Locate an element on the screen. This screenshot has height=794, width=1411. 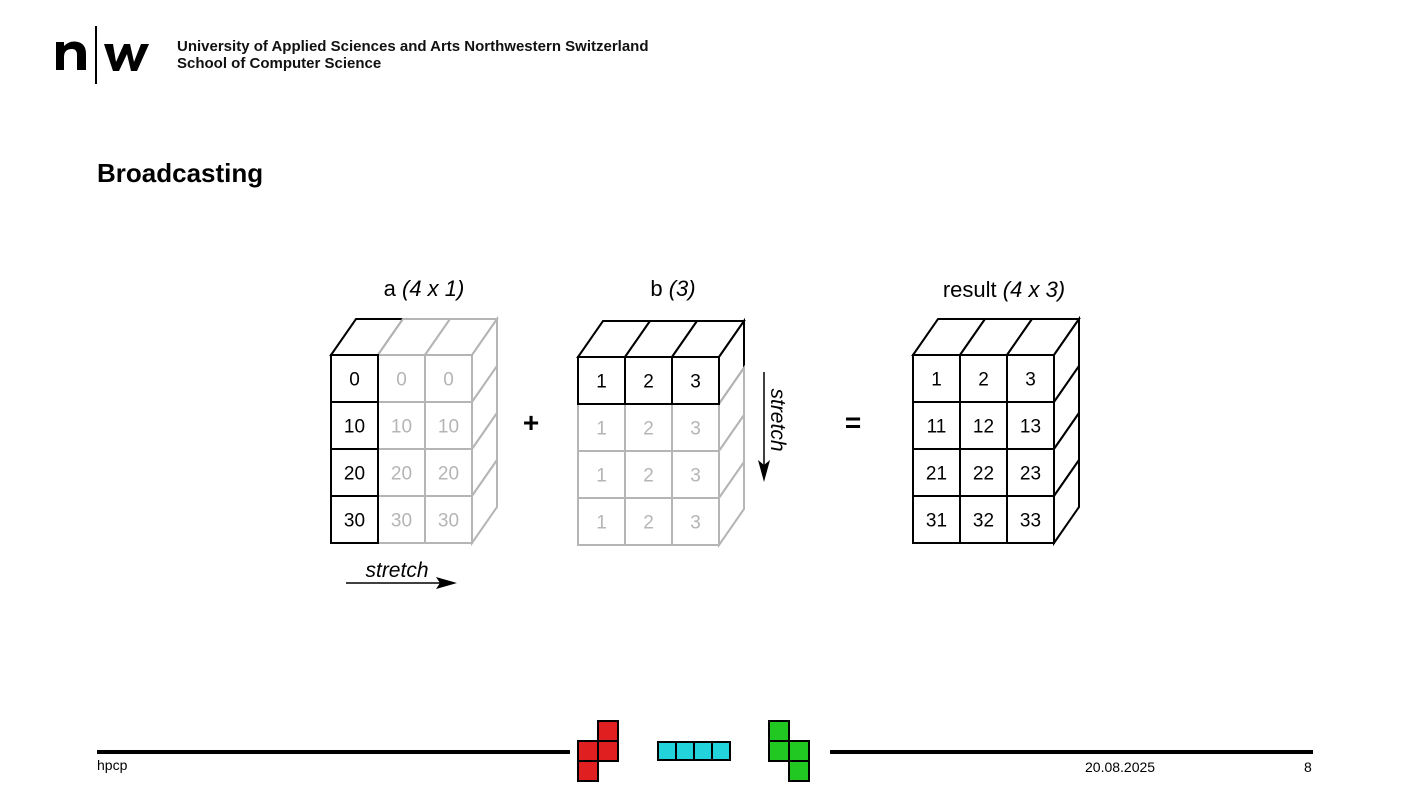
b-name: b is located at coordinates (656, 288).